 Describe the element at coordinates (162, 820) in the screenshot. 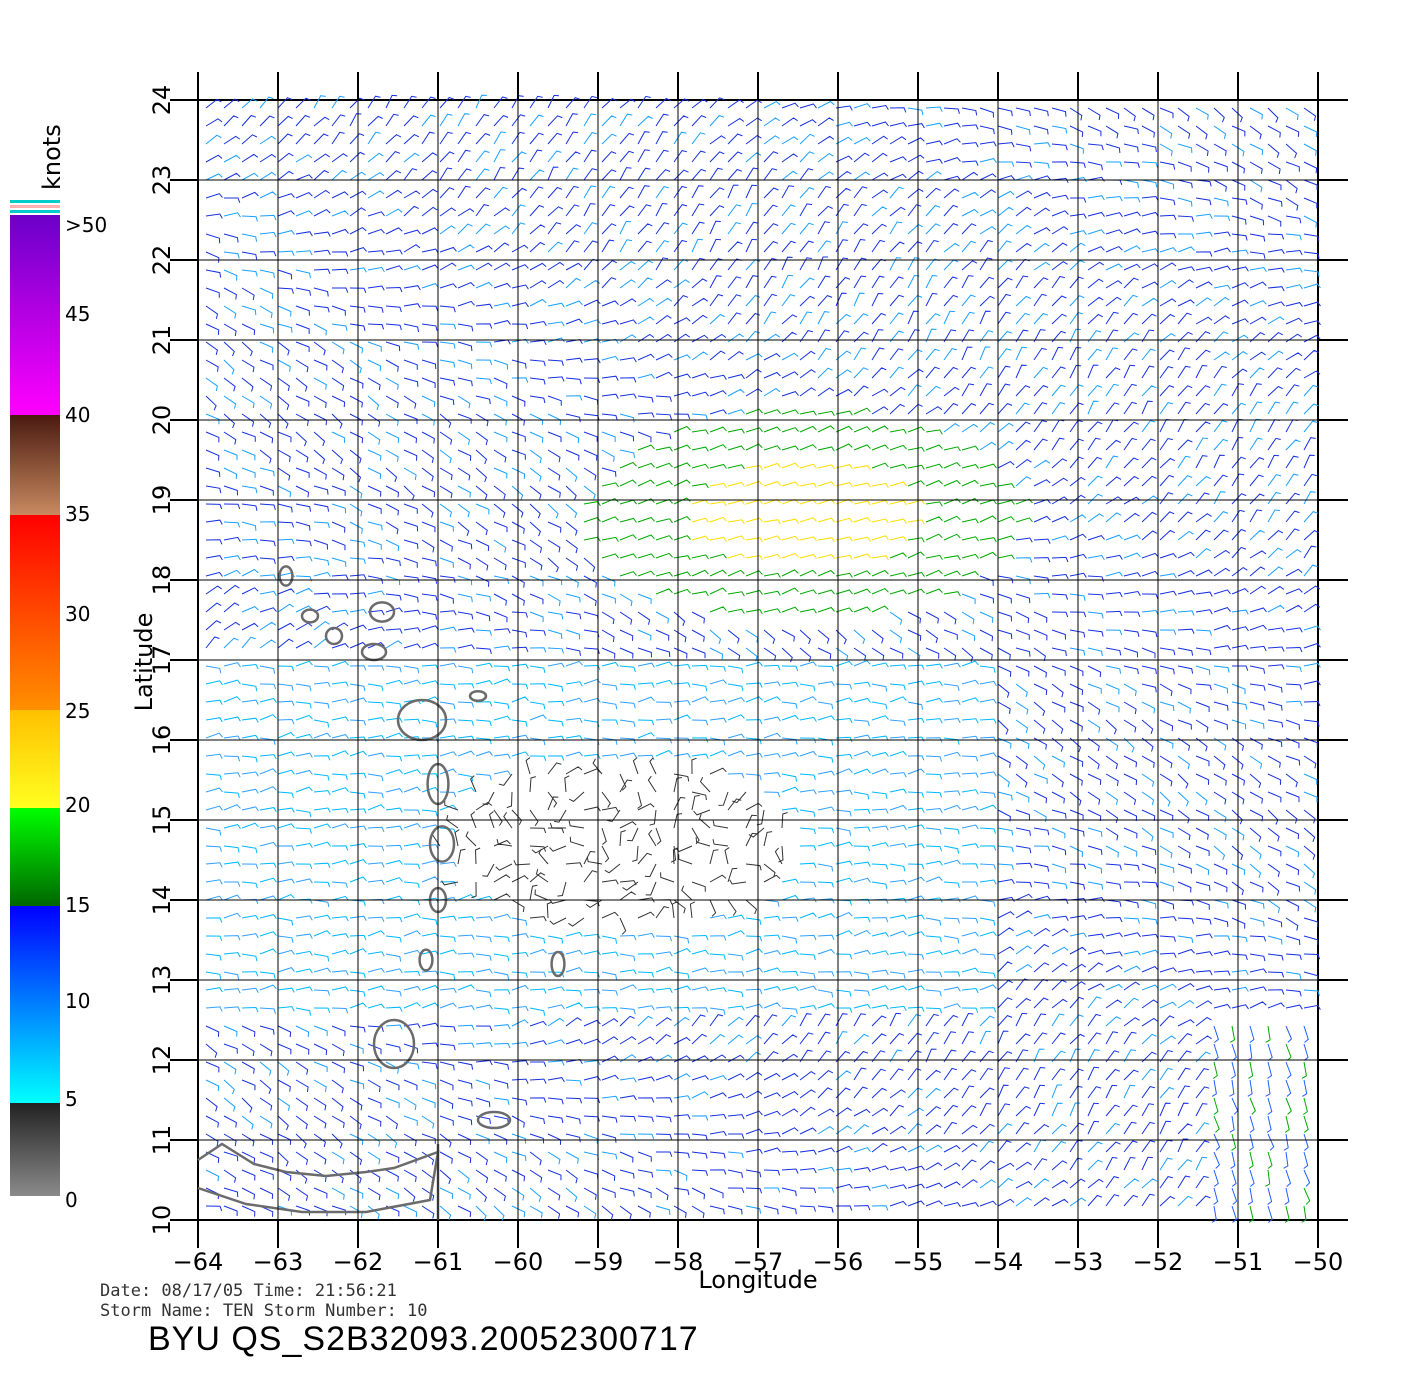

I see `lat-tick-label: 15` at that location.